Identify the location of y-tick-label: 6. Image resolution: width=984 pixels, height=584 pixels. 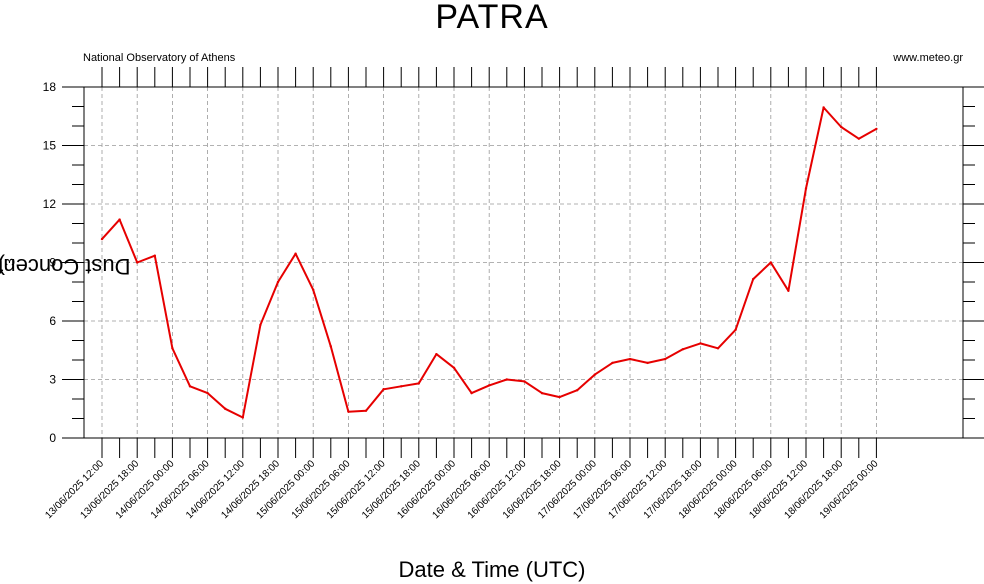
(52, 321).